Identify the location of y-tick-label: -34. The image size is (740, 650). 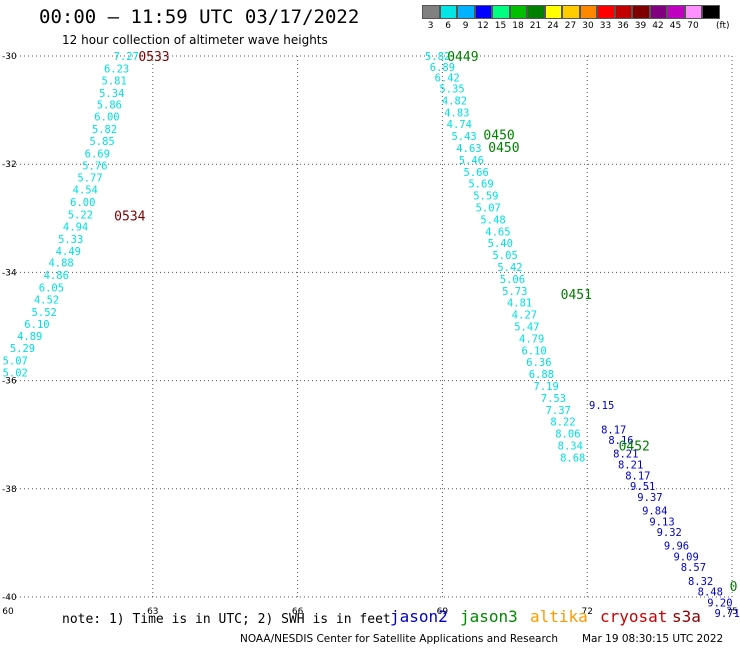
(9, 273).